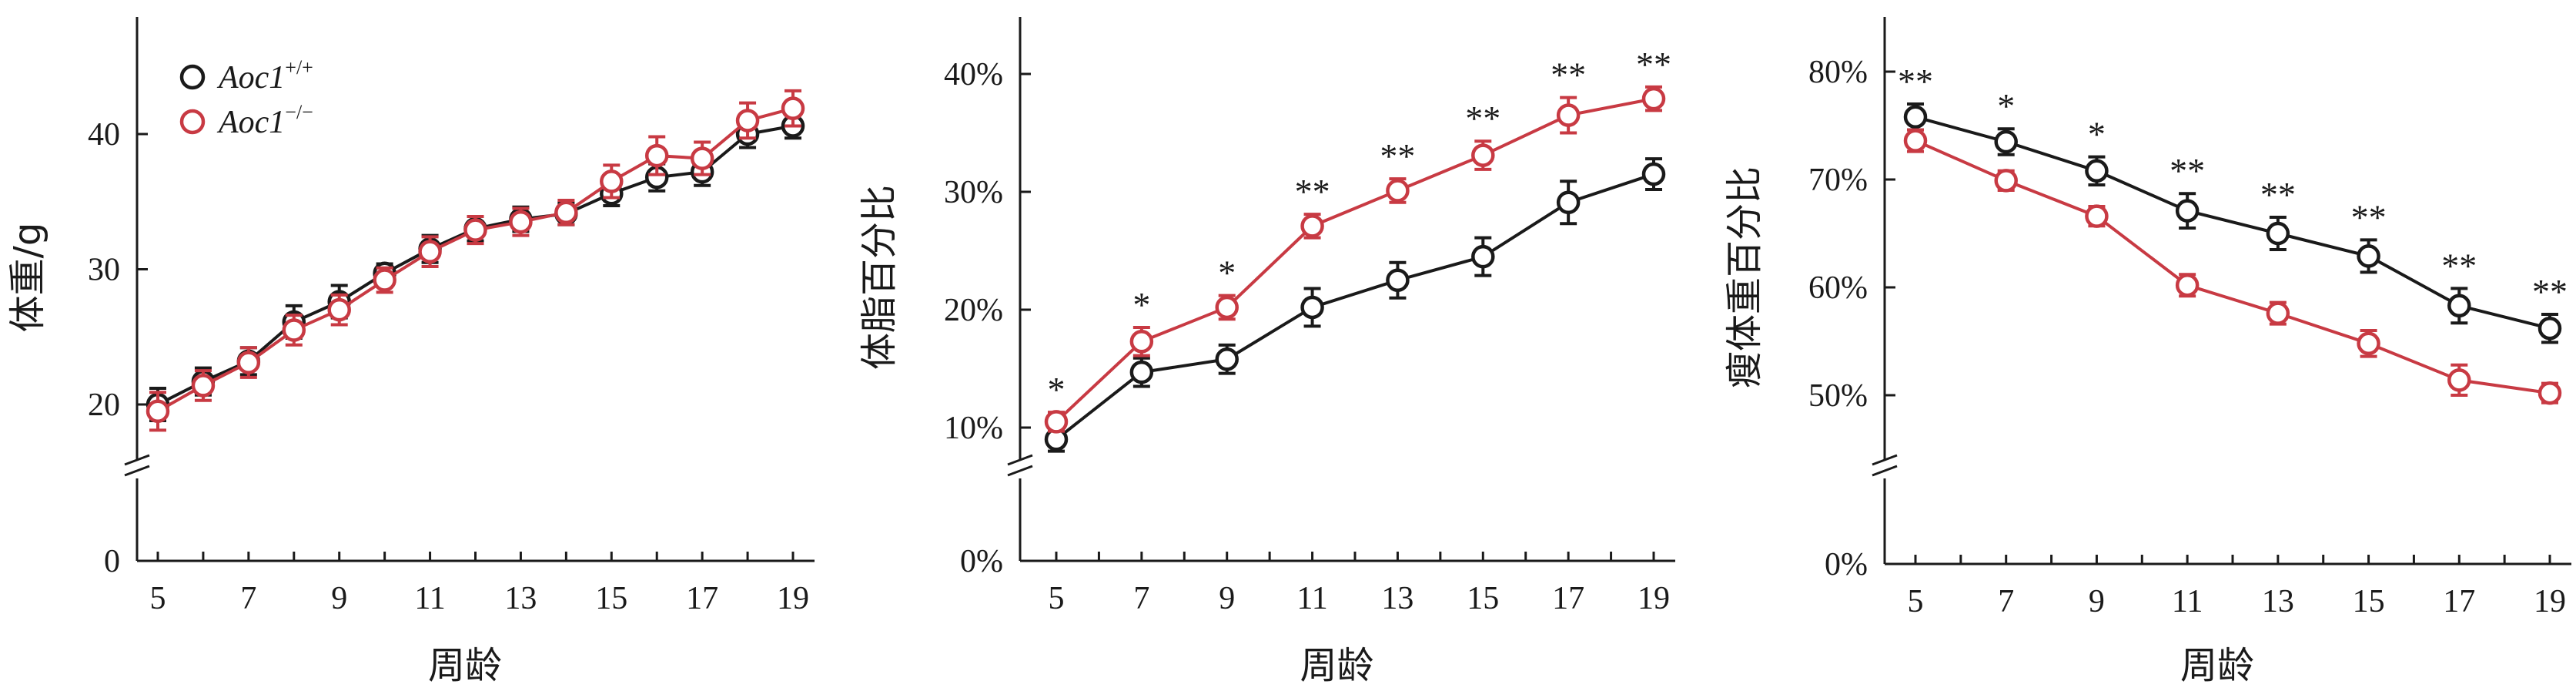 The width and height of the screenshot is (2576, 698). I want to click on y-axis-title: 体脂百分比, so click(880, 278).